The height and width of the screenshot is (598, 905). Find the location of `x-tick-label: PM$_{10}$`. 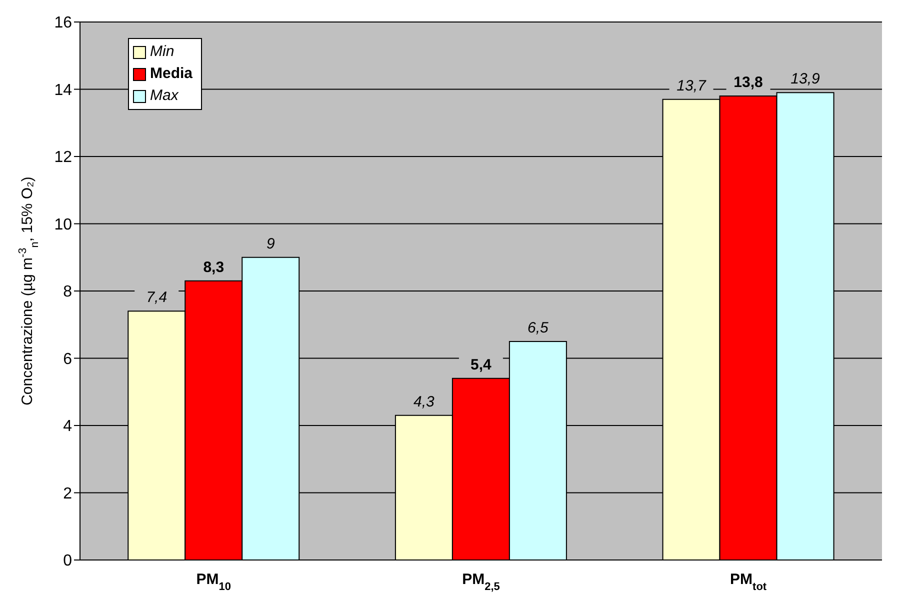

x-tick-label: PM$_{10}$ is located at coordinates (214, 582).